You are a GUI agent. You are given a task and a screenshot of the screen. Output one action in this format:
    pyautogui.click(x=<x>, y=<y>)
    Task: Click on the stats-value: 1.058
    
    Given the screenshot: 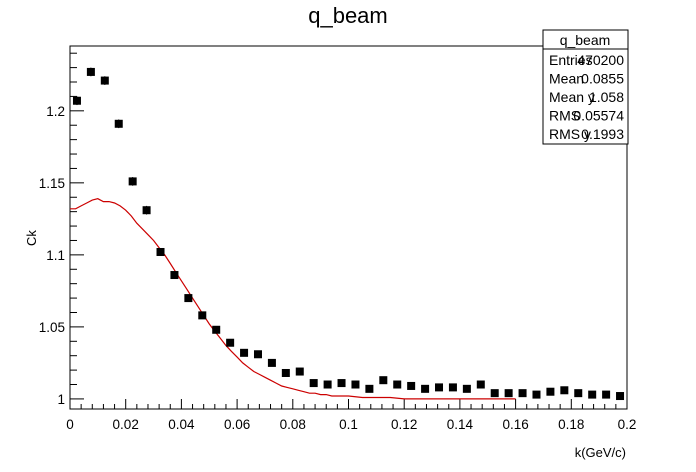 What is the action you would take?
    pyautogui.click(x=606, y=97)
    